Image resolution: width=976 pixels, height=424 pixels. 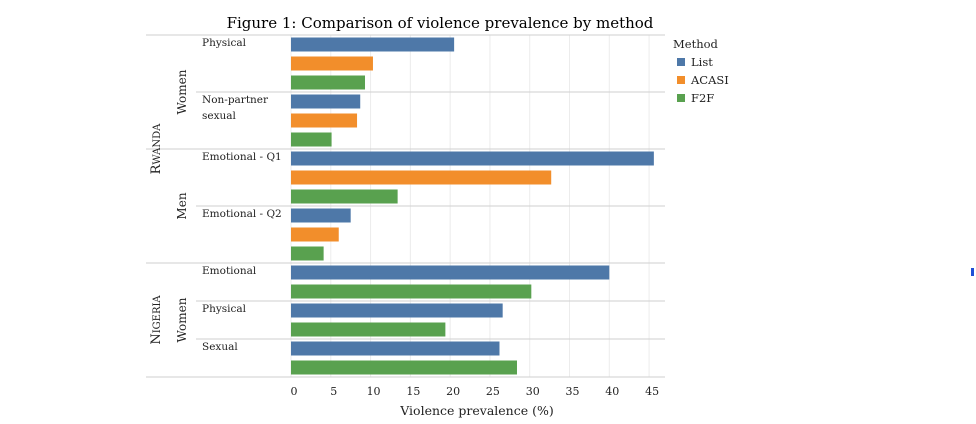 I want to click on row-label: sexual, so click(x=219, y=116).